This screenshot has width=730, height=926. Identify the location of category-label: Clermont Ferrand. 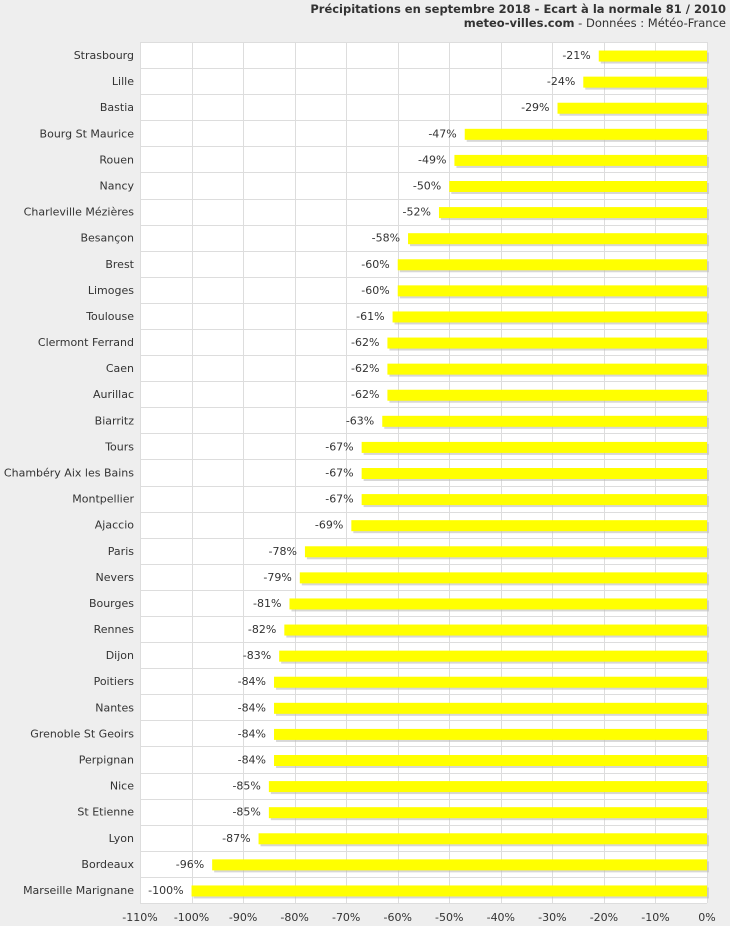
(86, 342).